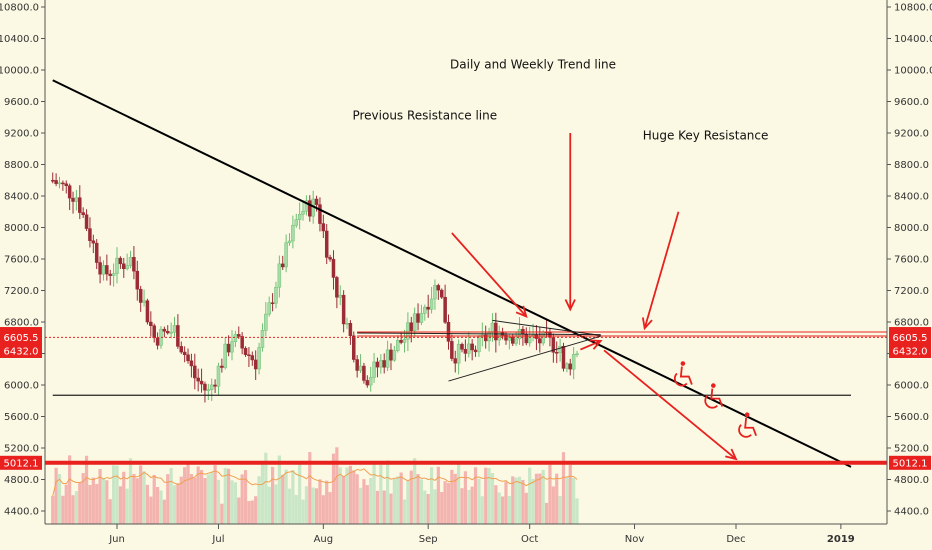  I want to click on y-tick-label-left: 7600.0, so click(21, 260).